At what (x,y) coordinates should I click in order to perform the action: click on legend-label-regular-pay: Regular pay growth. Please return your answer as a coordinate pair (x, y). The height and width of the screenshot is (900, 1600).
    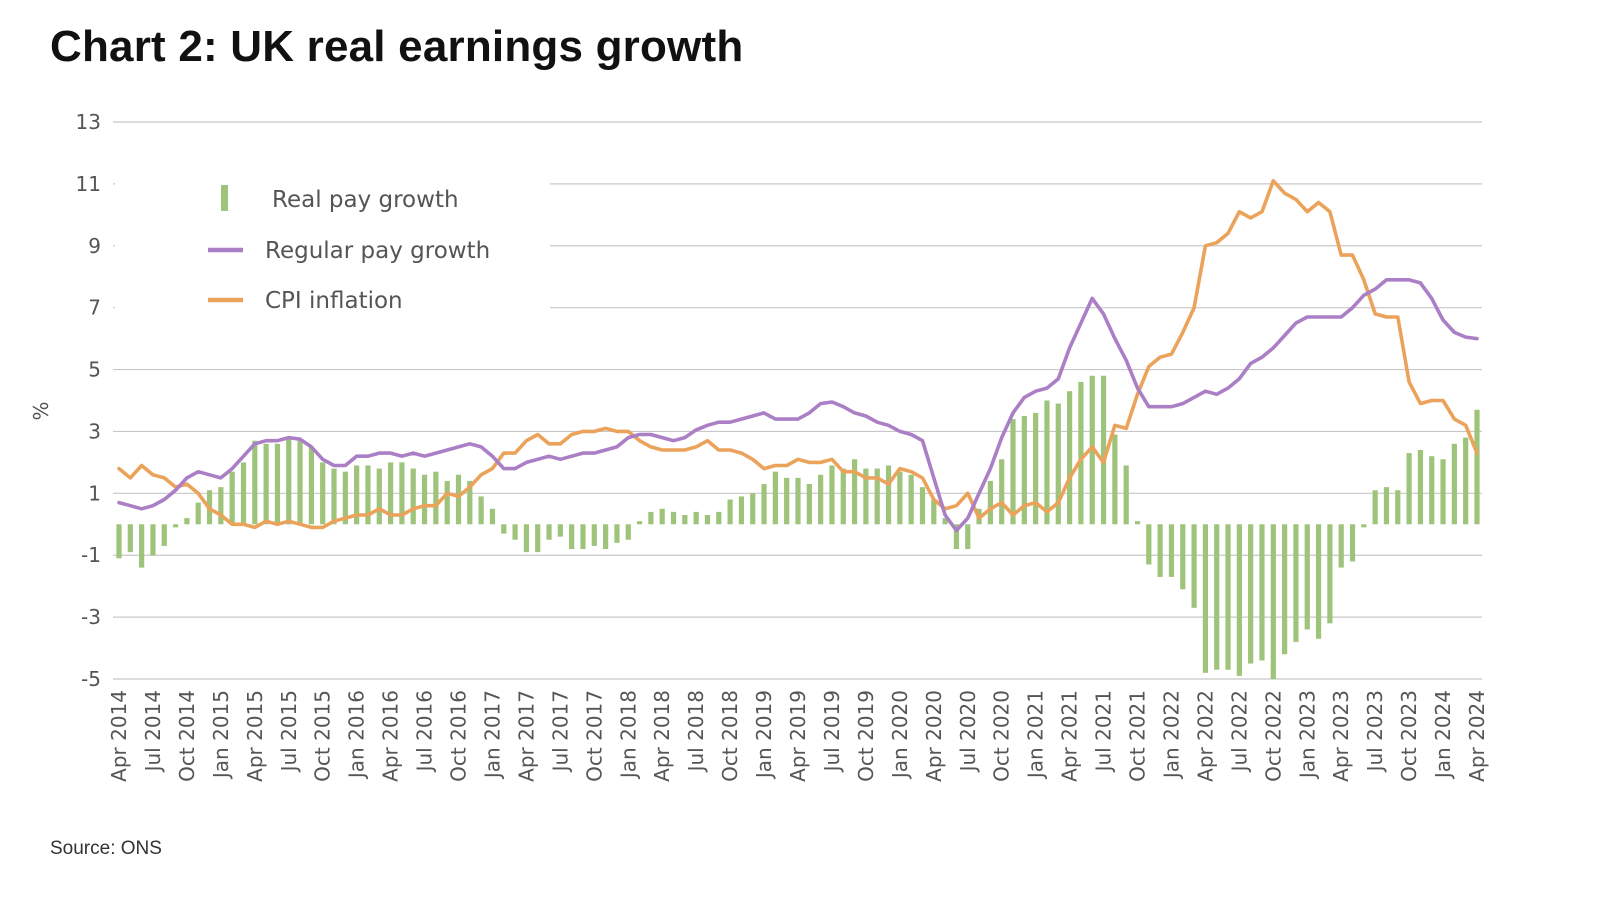
    Looking at the image, I should click on (377, 251).